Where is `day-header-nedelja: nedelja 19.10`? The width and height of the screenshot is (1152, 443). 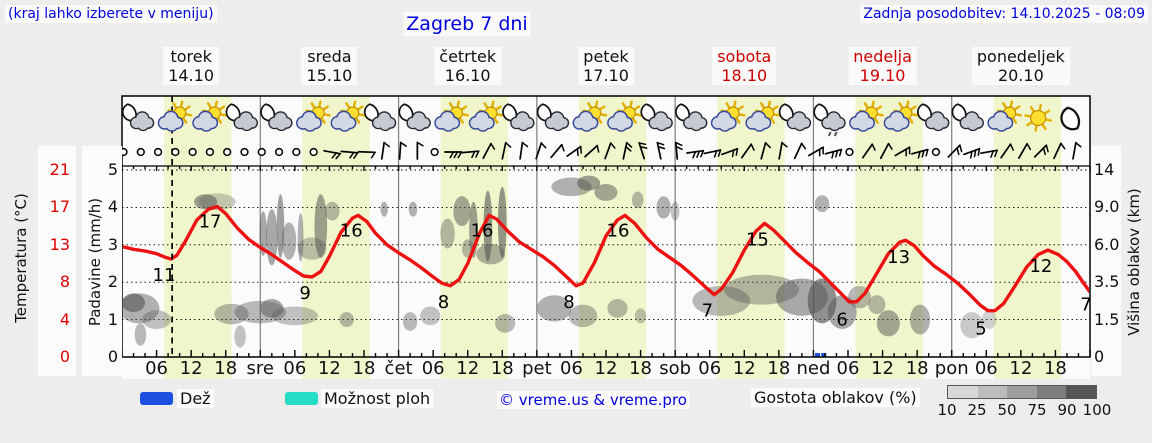
day-header-nedelja: nedelja 19.10 is located at coordinates (882, 66).